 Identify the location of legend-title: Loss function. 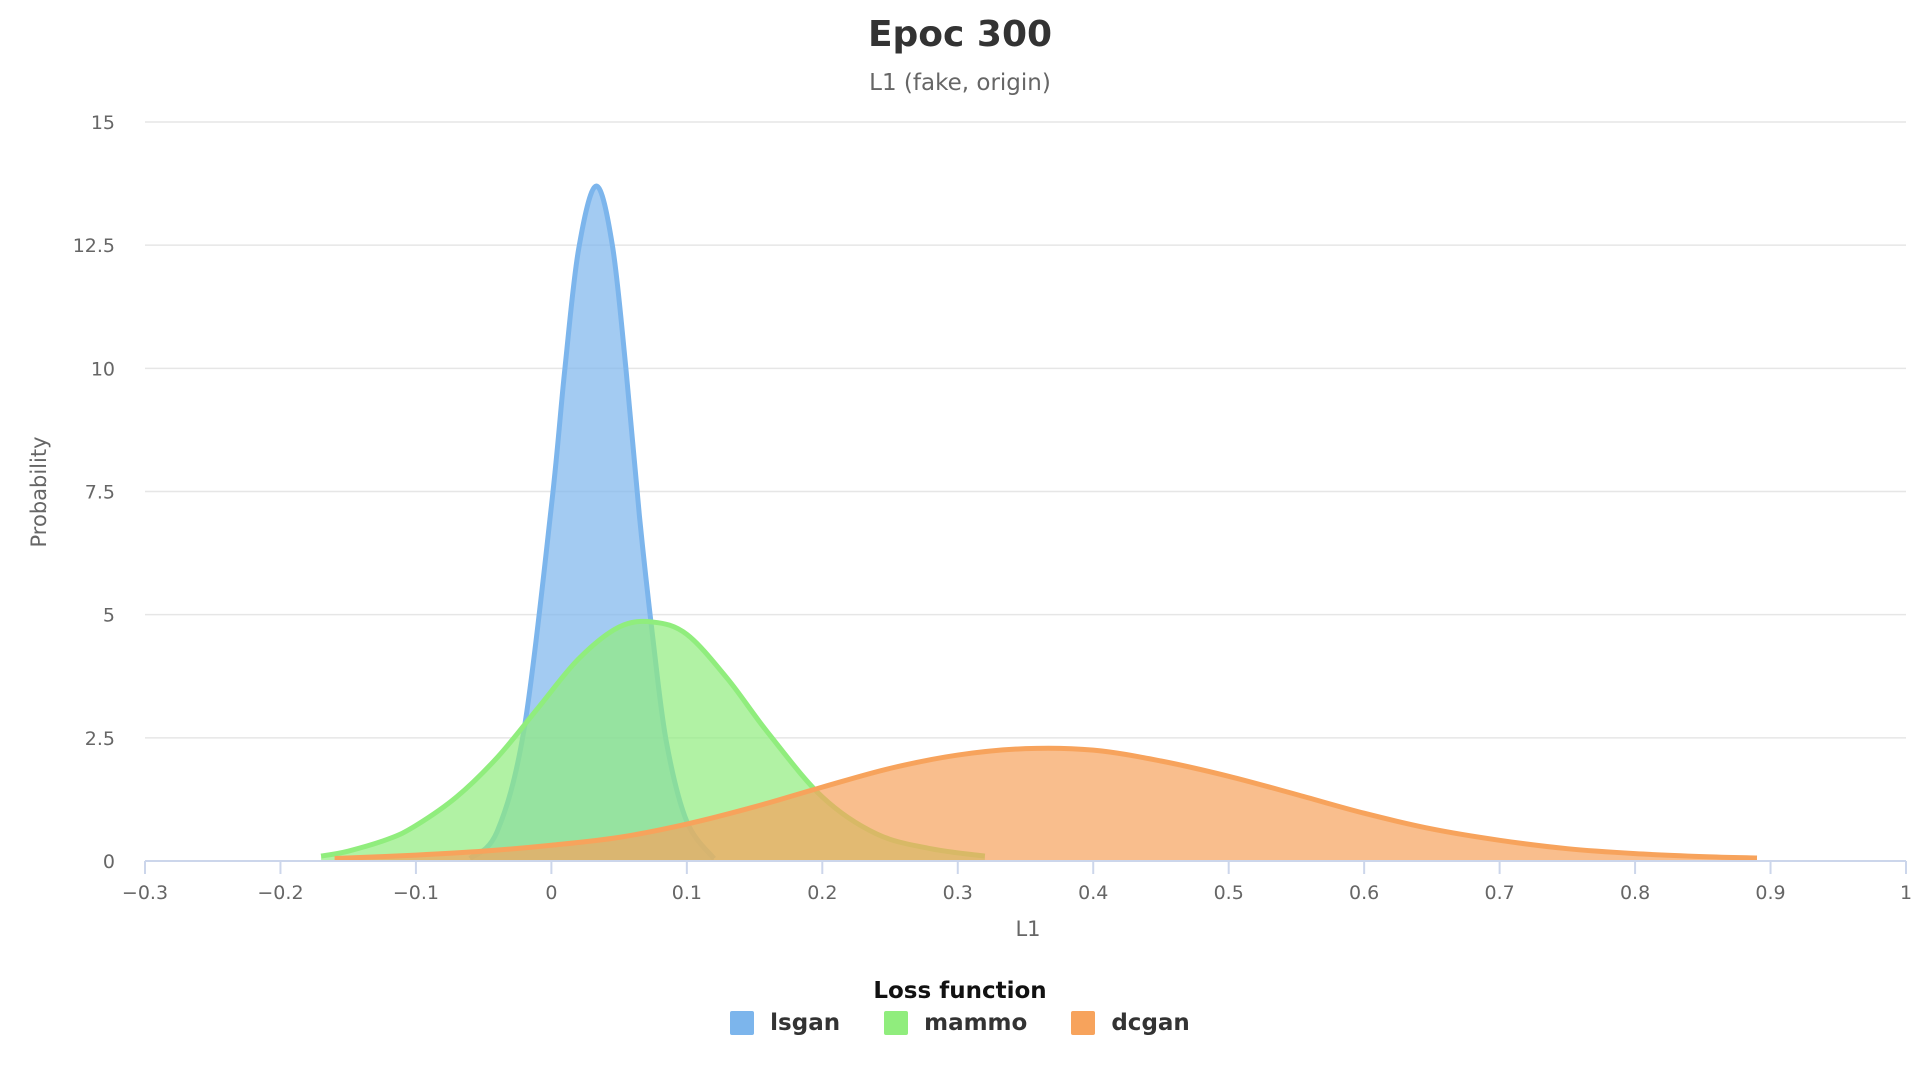
(960, 991).